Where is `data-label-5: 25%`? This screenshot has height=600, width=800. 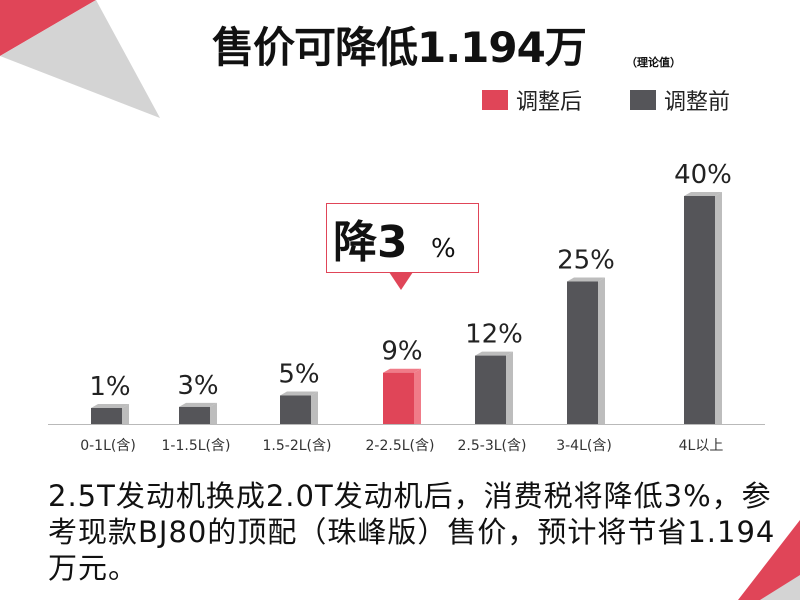 data-label-5: 25% is located at coordinates (586, 261).